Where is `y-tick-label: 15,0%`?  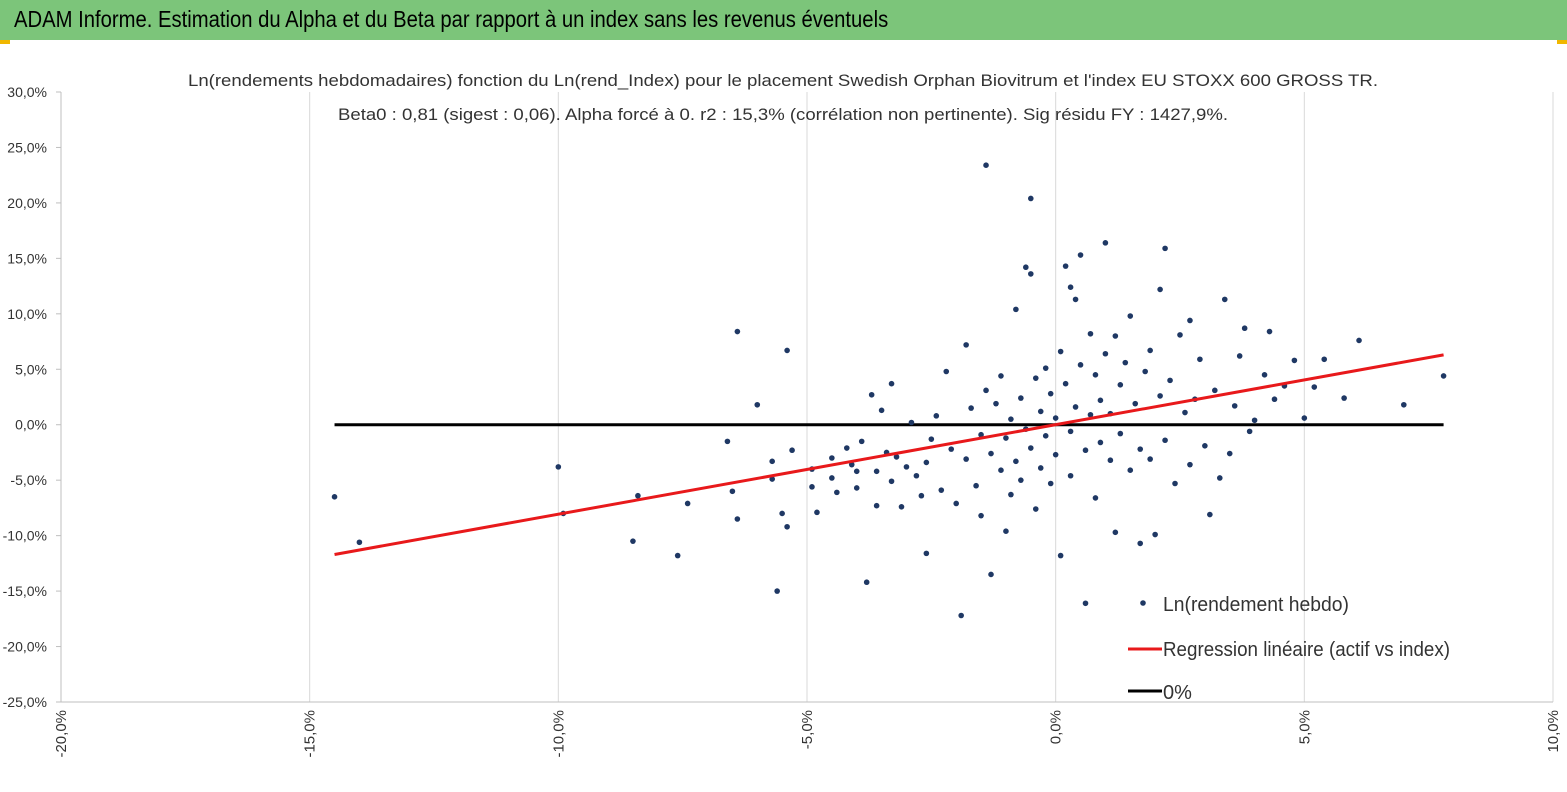 y-tick-label: 15,0% is located at coordinates (27, 258).